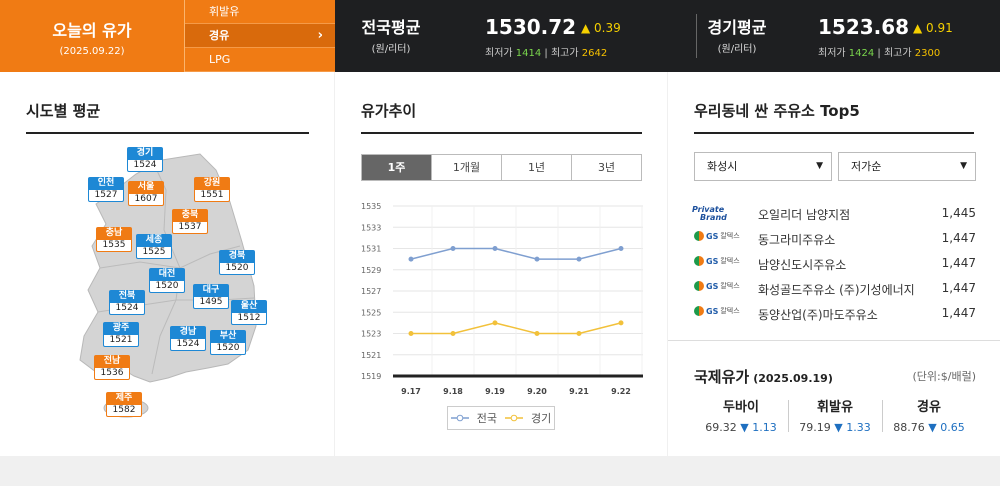  Describe the element at coordinates (453, 391) in the screenshot. I see `x-tick-label: 9.18` at that location.